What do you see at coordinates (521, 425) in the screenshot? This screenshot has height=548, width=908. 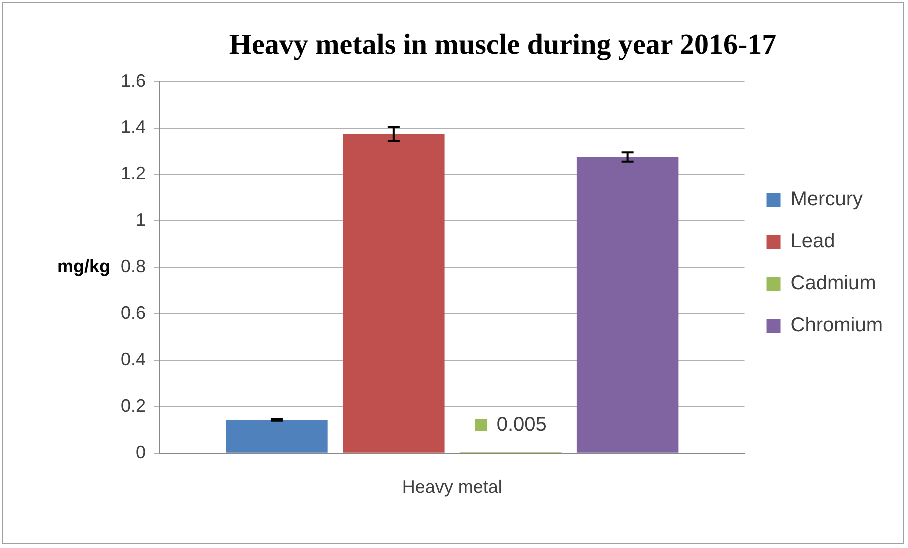 I see `data-label: 0.005` at bounding box center [521, 425].